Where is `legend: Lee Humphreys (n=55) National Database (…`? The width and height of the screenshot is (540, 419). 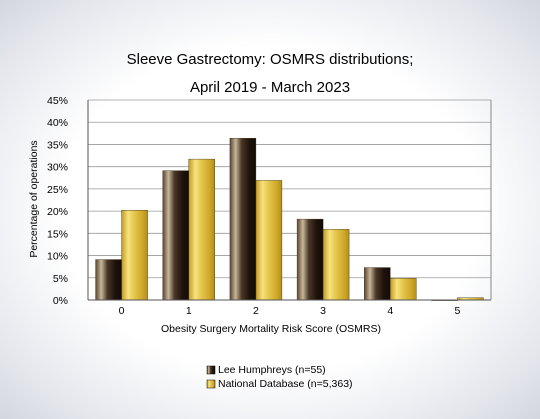
legend: Lee Humphreys (n=55) National Database (… is located at coordinates (279, 377).